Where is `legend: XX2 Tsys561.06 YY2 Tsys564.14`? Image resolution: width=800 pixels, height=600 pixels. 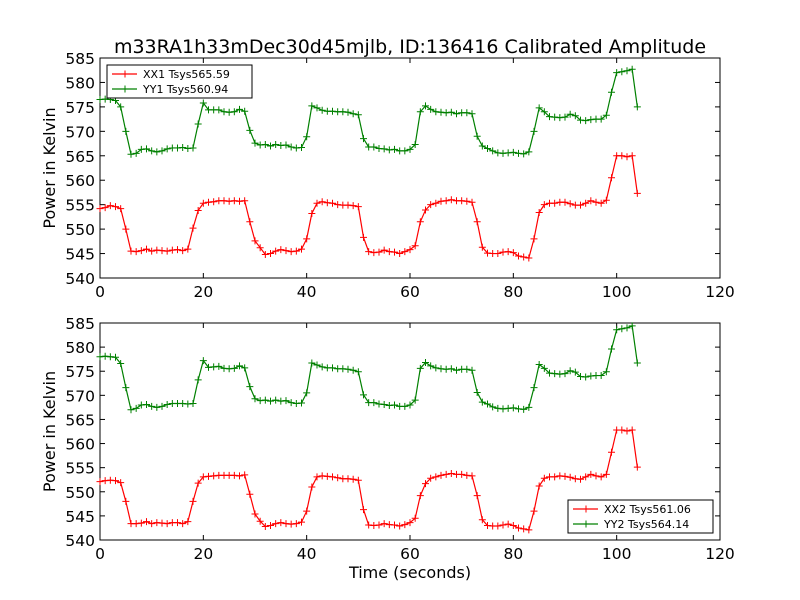 legend: XX2 Tsys561.06 YY2 Tsys564.14 is located at coordinates (640, 516).